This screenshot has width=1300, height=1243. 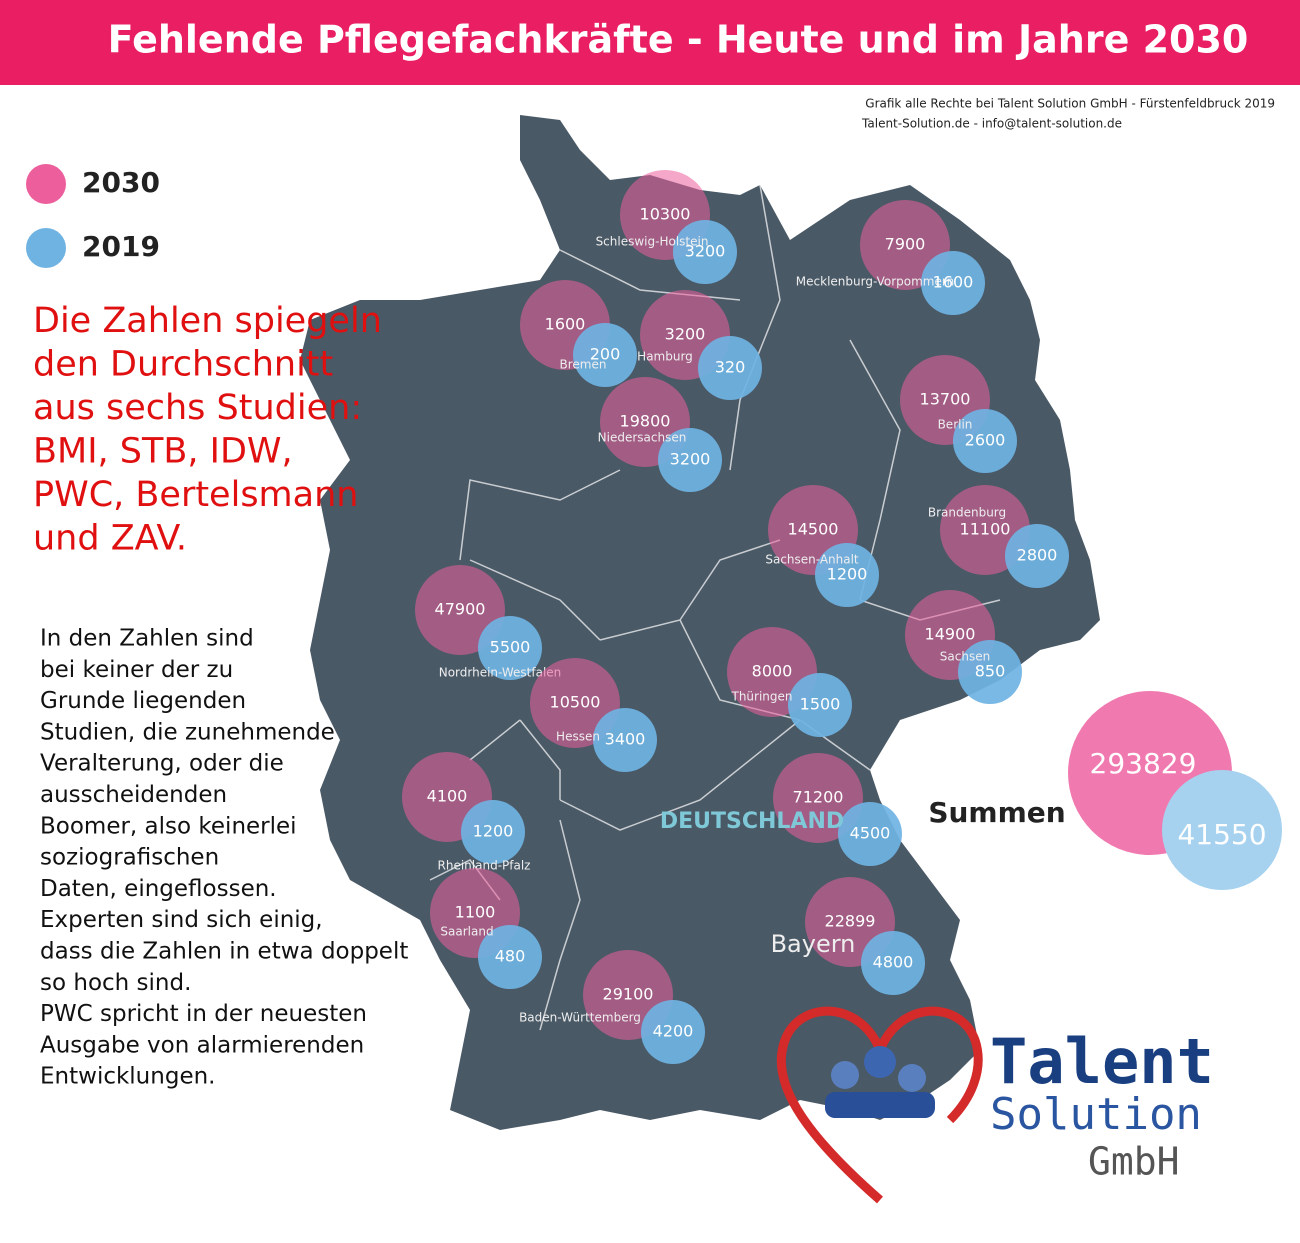 I want to click on bubble-2030, so click(x=818, y=798).